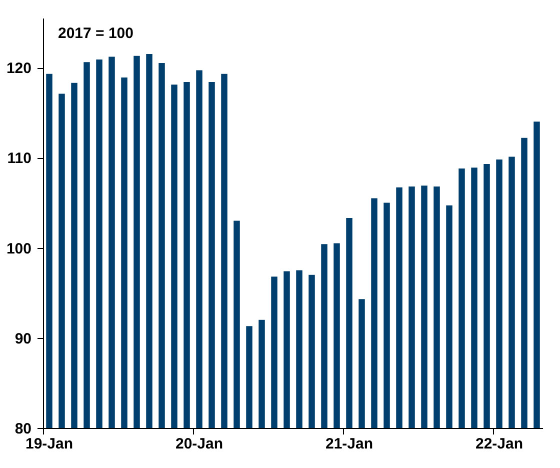  Describe the element at coordinates (49, 444) in the screenshot. I see `x-tick-label: 19-Jan` at that location.